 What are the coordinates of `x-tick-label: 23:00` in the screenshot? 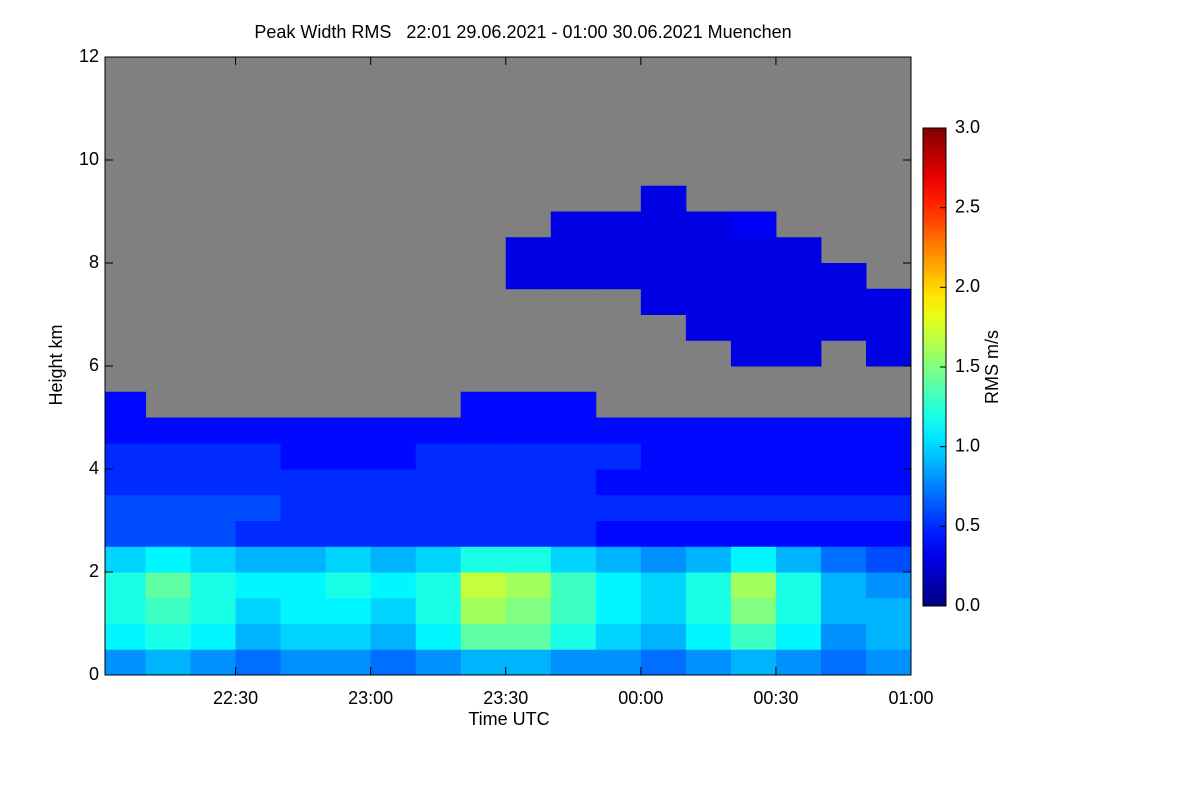 It's located at (370, 698).